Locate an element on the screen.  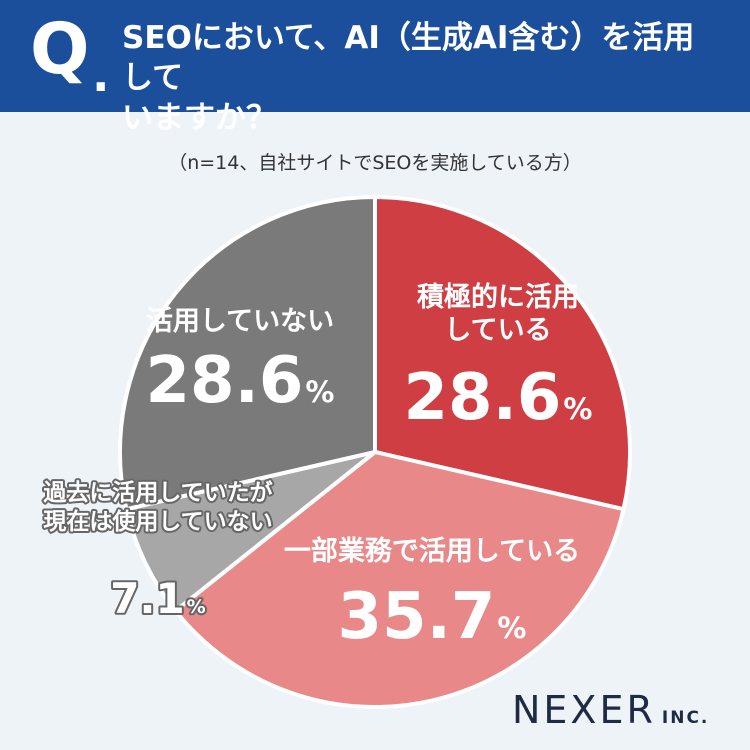
slice-value: 7.1% is located at coordinates (157, 598).